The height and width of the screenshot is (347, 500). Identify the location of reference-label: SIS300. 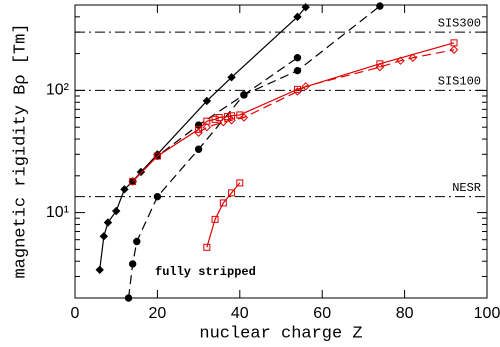
(459, 23).